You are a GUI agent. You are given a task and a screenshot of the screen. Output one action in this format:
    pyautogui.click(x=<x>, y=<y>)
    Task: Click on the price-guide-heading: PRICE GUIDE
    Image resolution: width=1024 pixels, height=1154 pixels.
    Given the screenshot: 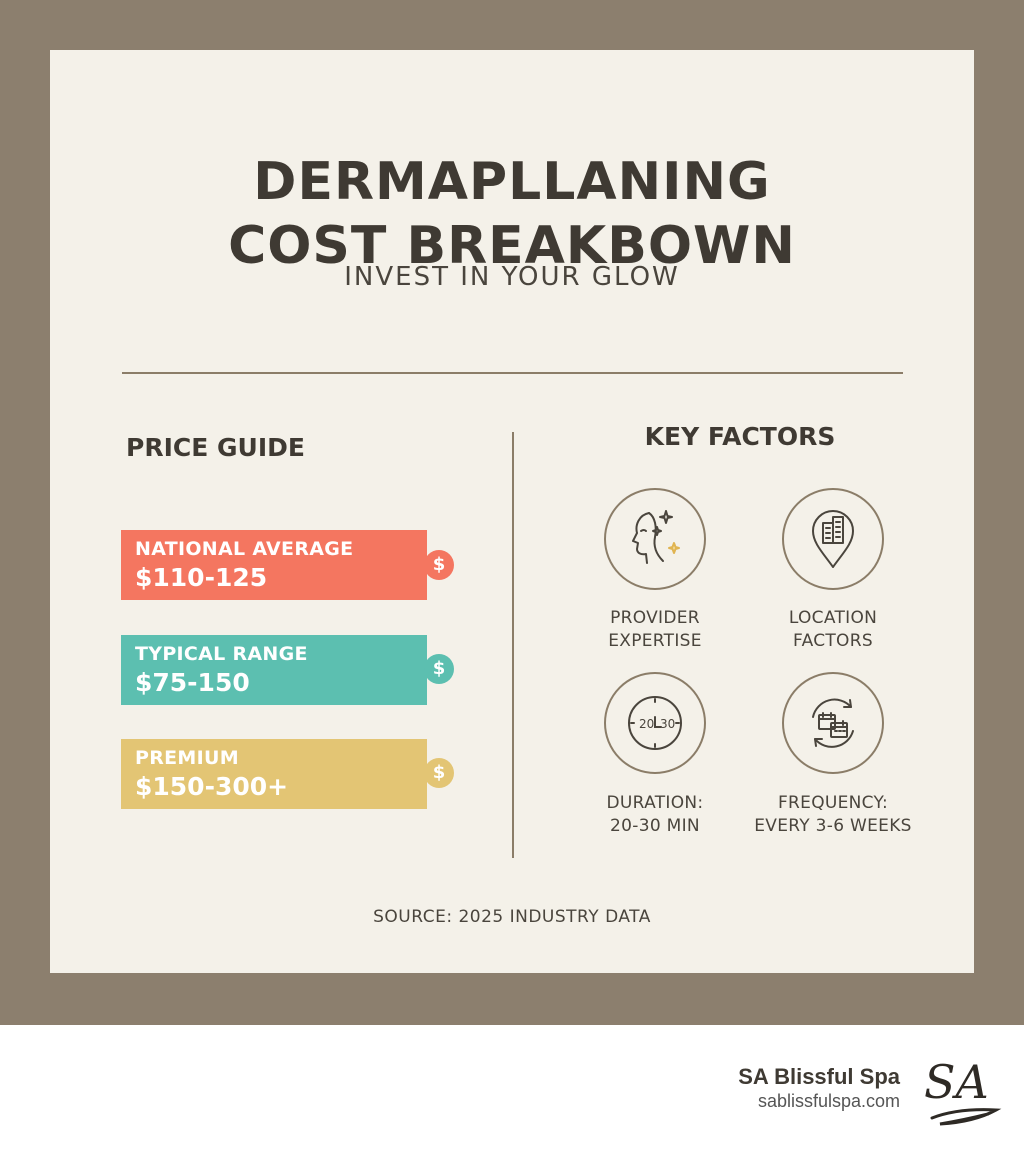 What is the action you would take?
    pyautogui.click(x=215, y=447)
    